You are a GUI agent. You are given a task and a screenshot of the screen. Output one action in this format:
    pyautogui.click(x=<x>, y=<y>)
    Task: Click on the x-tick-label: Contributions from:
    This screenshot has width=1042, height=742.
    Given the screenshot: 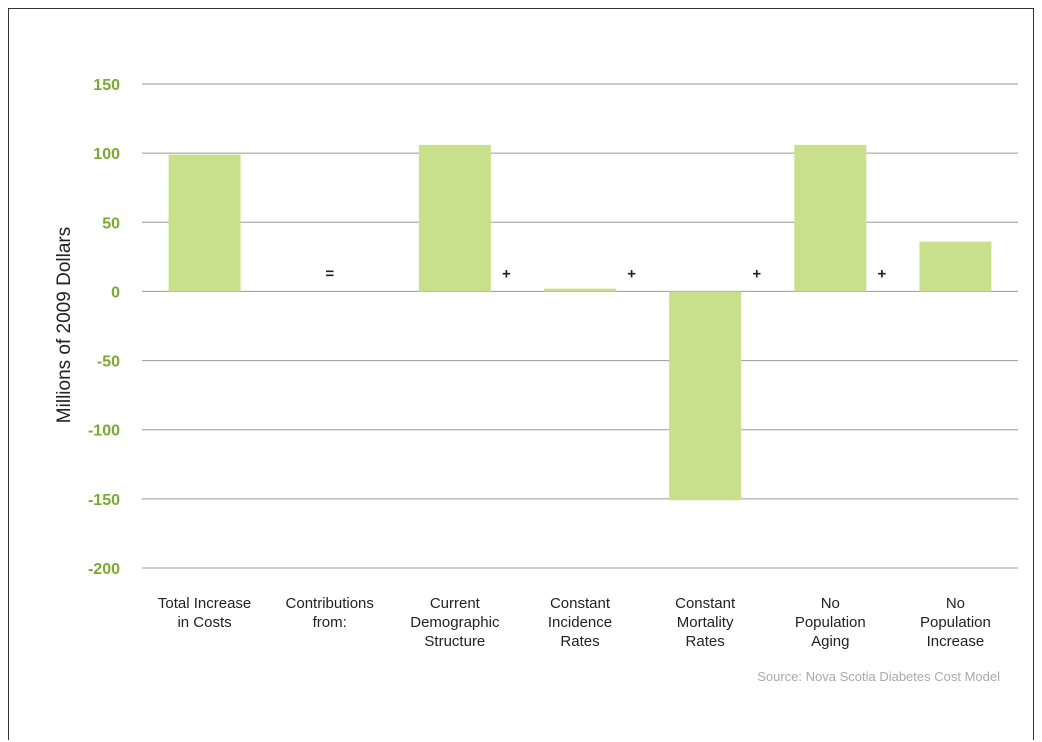 What is the action you would take?
    pyautogui.click(x=330, y=613)
    